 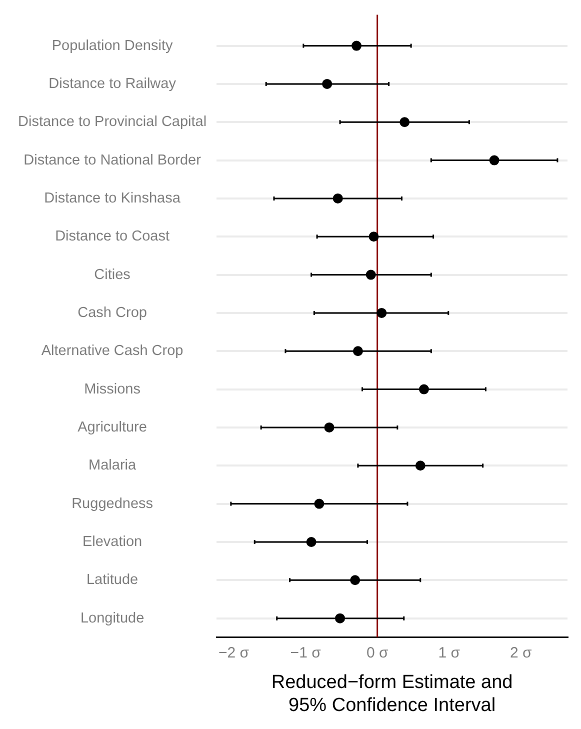 I want to click on y-tick-label: Distance to Railway, so click(x=112, y=84).